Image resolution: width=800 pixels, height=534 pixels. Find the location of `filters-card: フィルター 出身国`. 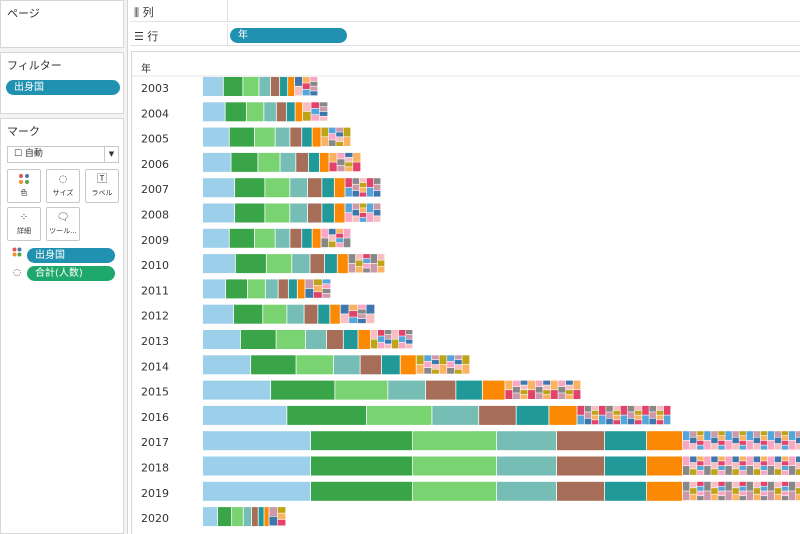

filters-card: フィルター 出身国 is located at coordinates (62, 83).